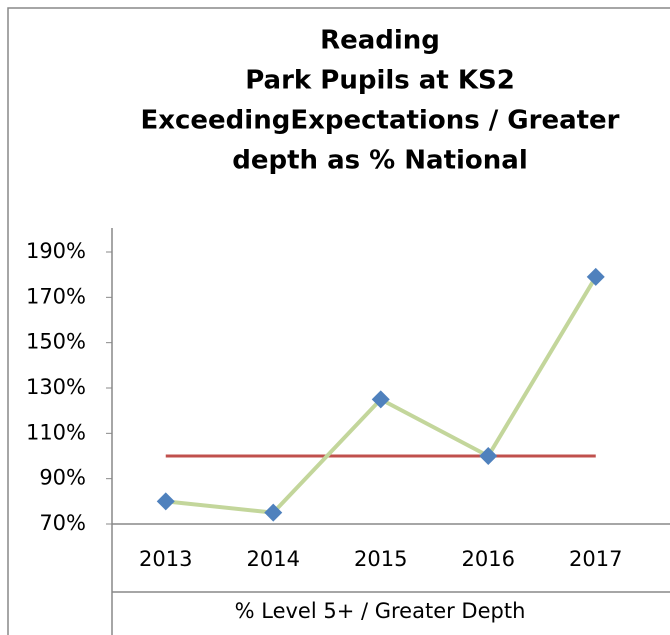 The width and height of the screenshot is (670, 635). What do you see at coordinates (62, 478) in the screenshot?
I see `y-tick-label: 90%` at bounding box center [62, 478].